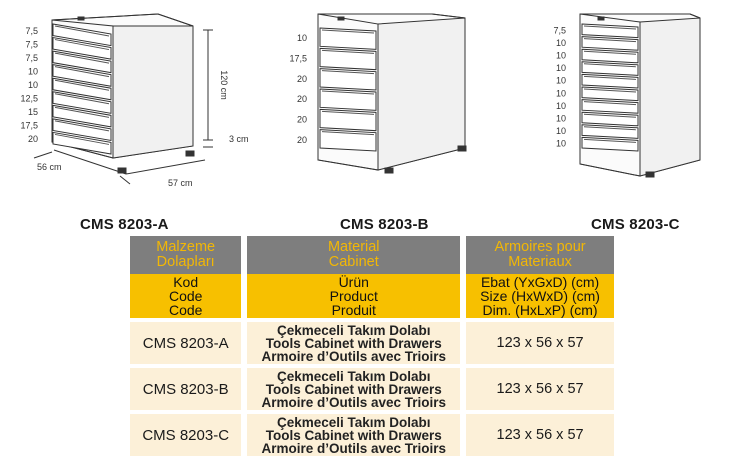 Image resolution: width=750 pixels, height=456 pixels. Describe the element at coordinates (540, 282) in the screenshot. I see `subheader-size-tr: Ebat (YxGxD) (cm)` at that location.